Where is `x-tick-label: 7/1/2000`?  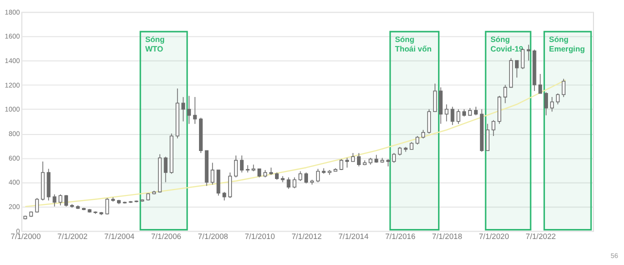
x-tick-label: 7/1/2000 is located at coordinates (25, 237).